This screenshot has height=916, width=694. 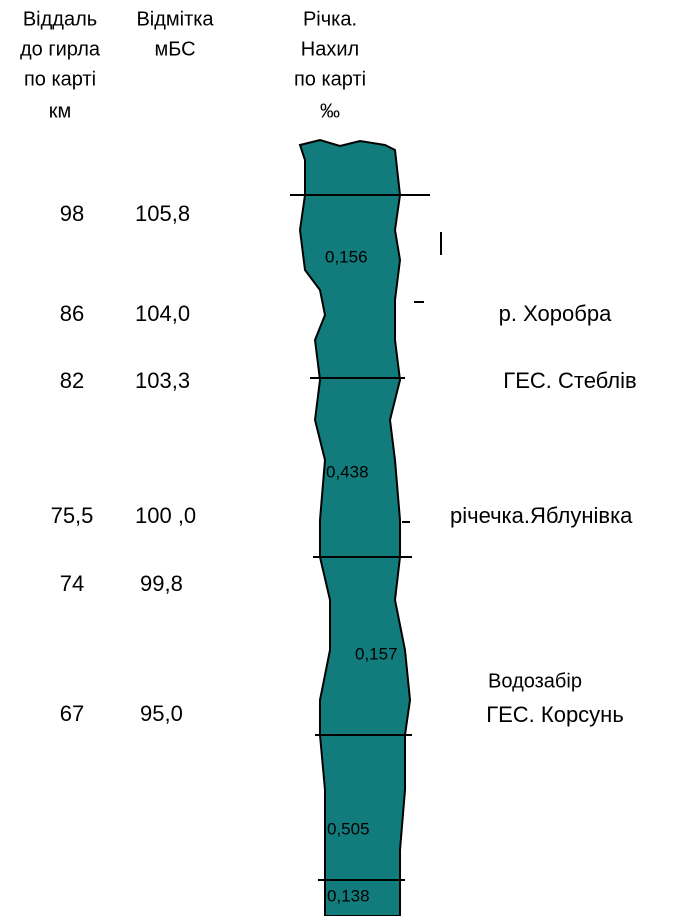 What do you see at coordinates (60, 111) in the screenshot?
I see `header: км` at bounding box center [60, 111].